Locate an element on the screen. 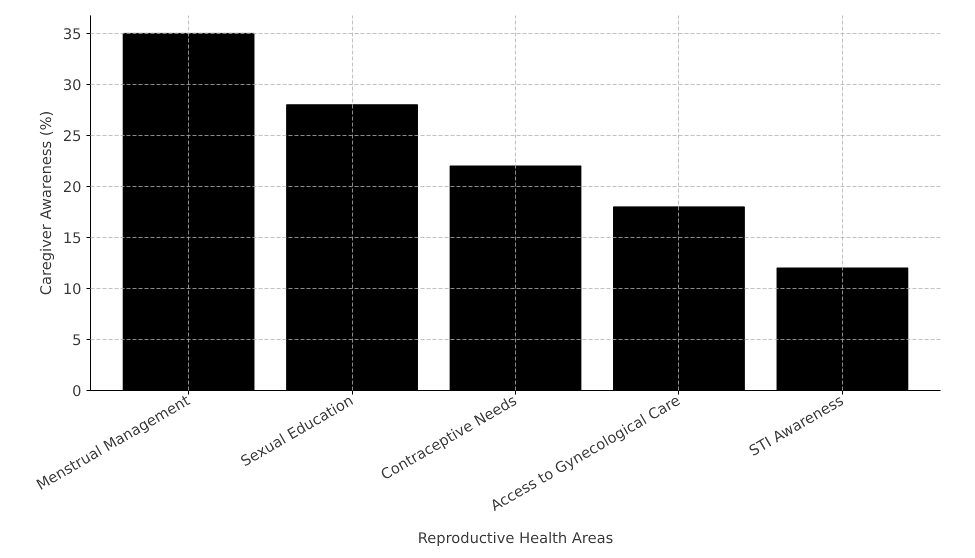 The width and height of the screenshot is (975, 558). y-tick-label: 35 is located at coordinates (72, 34).